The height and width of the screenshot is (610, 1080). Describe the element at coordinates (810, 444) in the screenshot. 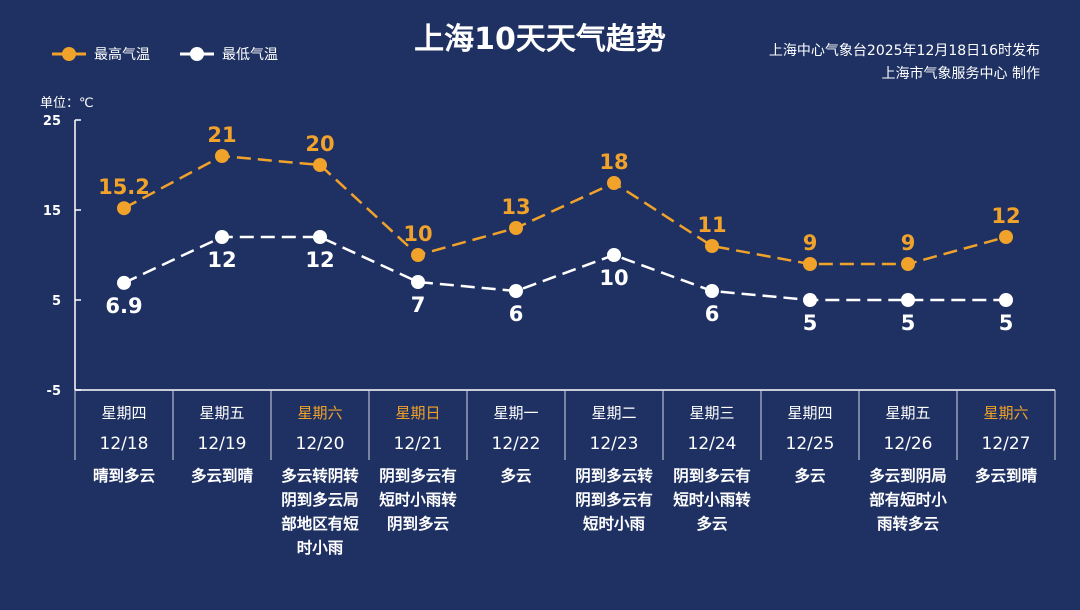

I see `date-label: 12/25` at that location.